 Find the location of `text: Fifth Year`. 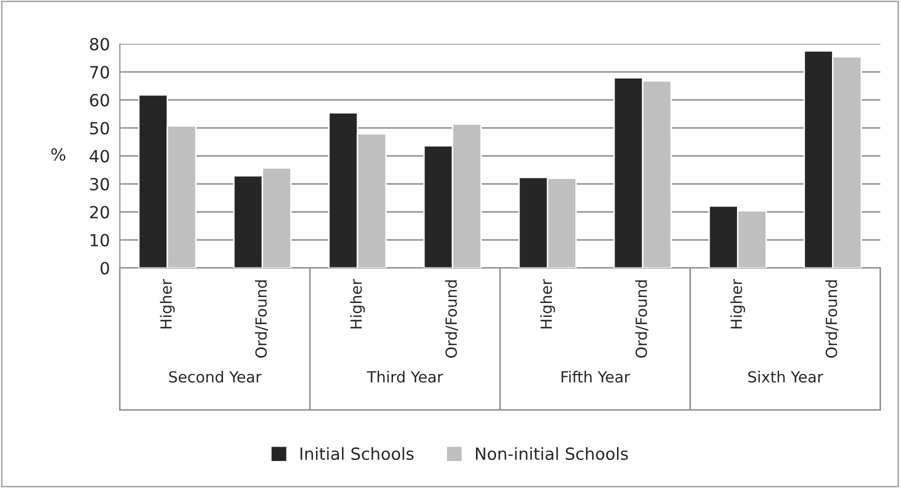

text: Fifth Year is located at coordinates (596, 376).